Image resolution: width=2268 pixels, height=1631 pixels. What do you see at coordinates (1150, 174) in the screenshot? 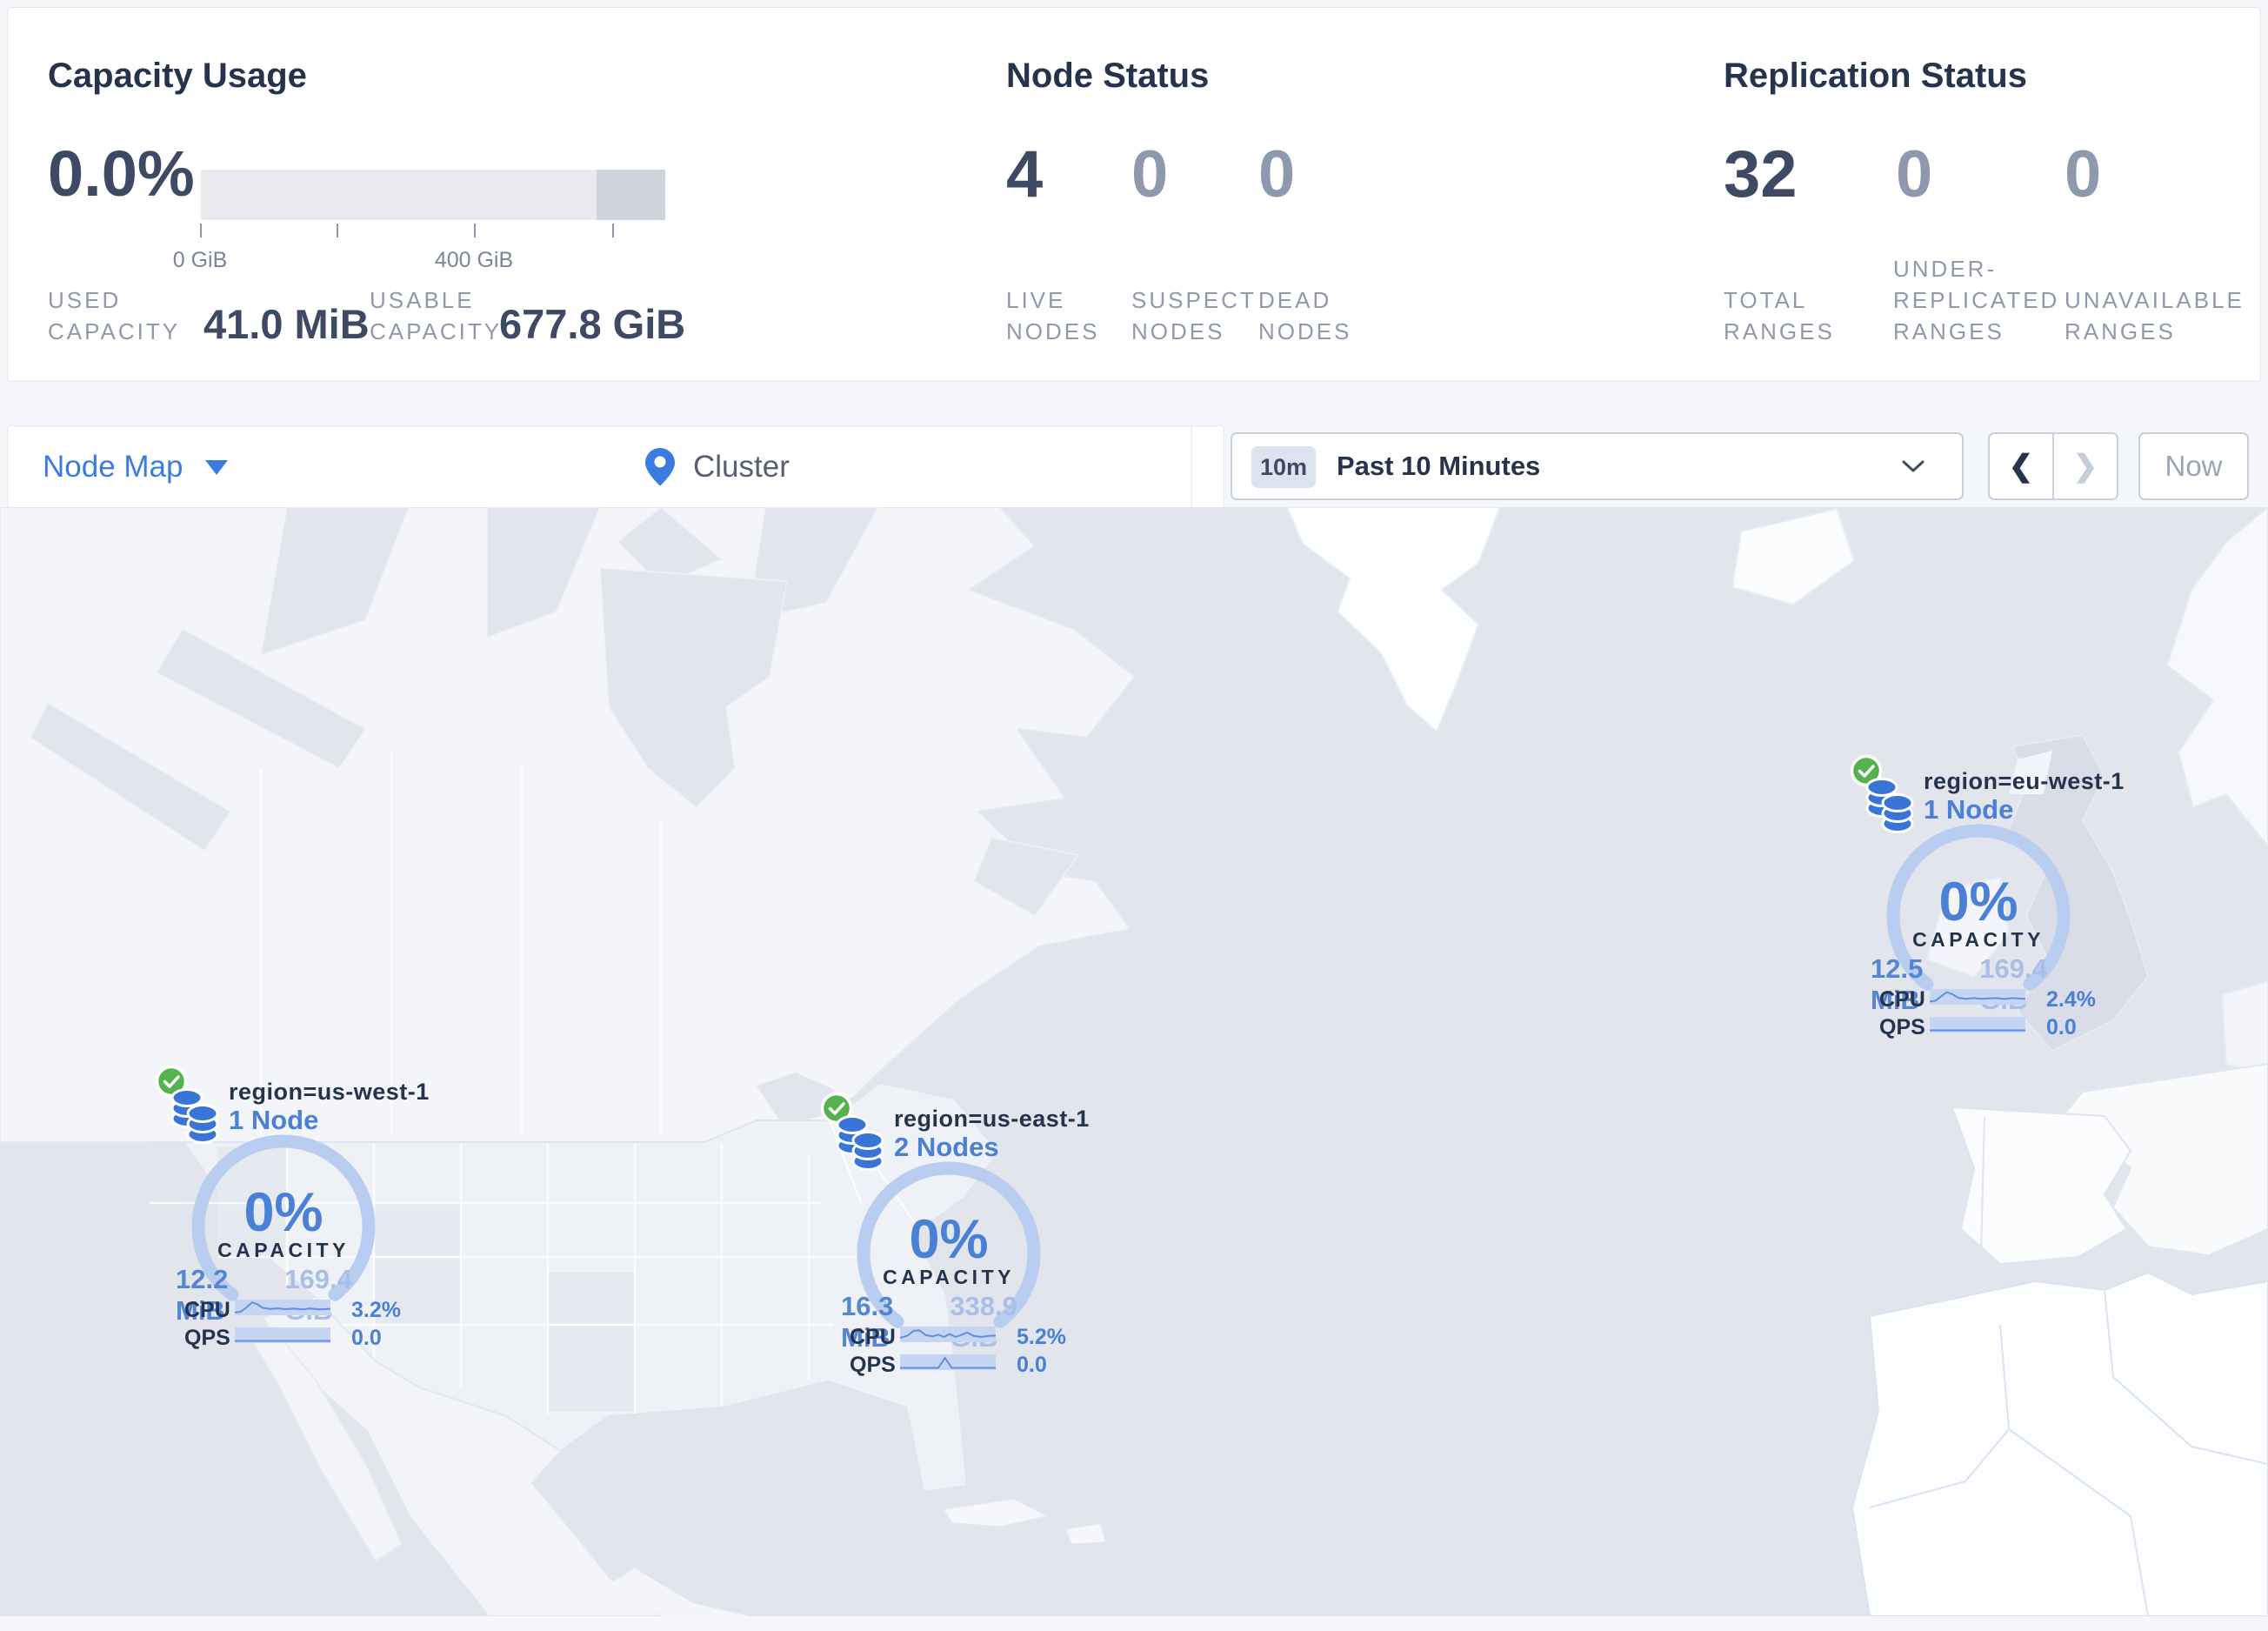
I see `suspect-nodes-count: 0` at bounding box center [1150, 174].